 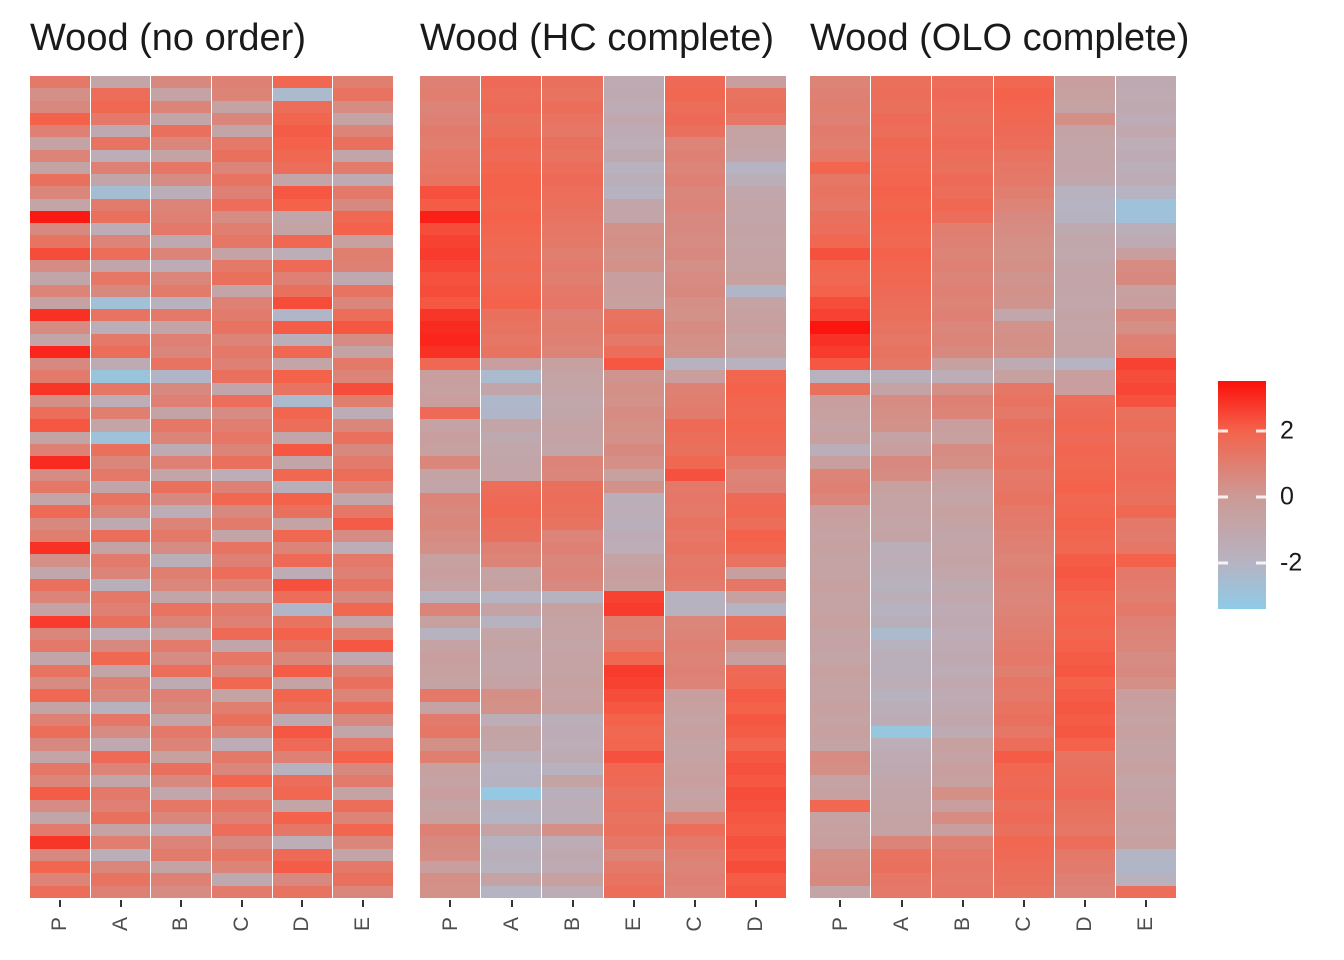 What do you see at coordinates (1287, 430) in the screenshot?
I see `legend-tick-label: 2` at bounding box center [1287, 430].